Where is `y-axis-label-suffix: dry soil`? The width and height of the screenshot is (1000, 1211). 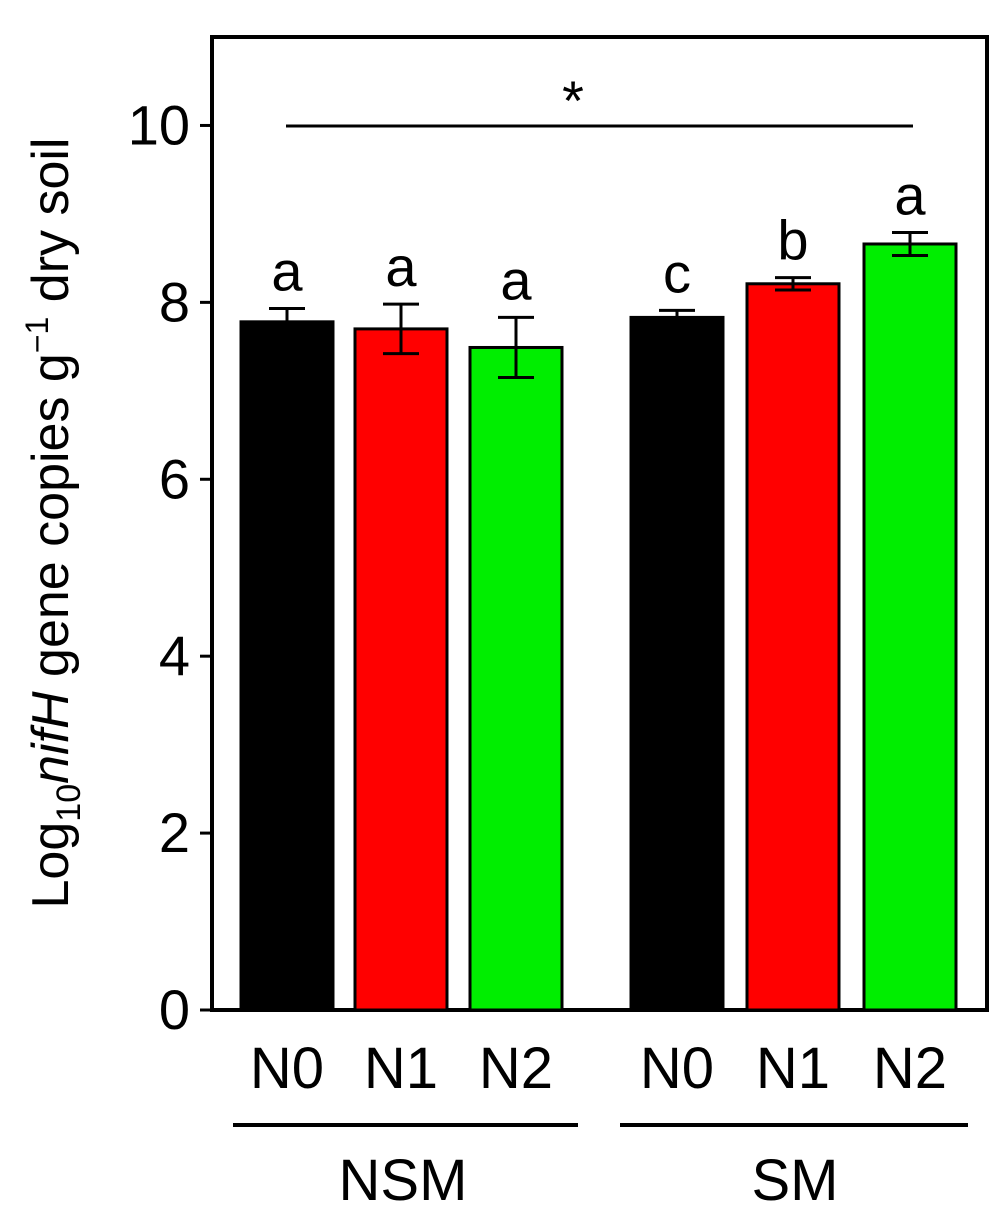 y-axis-label-suffix: dry soil is located at coordinates (51, 227).